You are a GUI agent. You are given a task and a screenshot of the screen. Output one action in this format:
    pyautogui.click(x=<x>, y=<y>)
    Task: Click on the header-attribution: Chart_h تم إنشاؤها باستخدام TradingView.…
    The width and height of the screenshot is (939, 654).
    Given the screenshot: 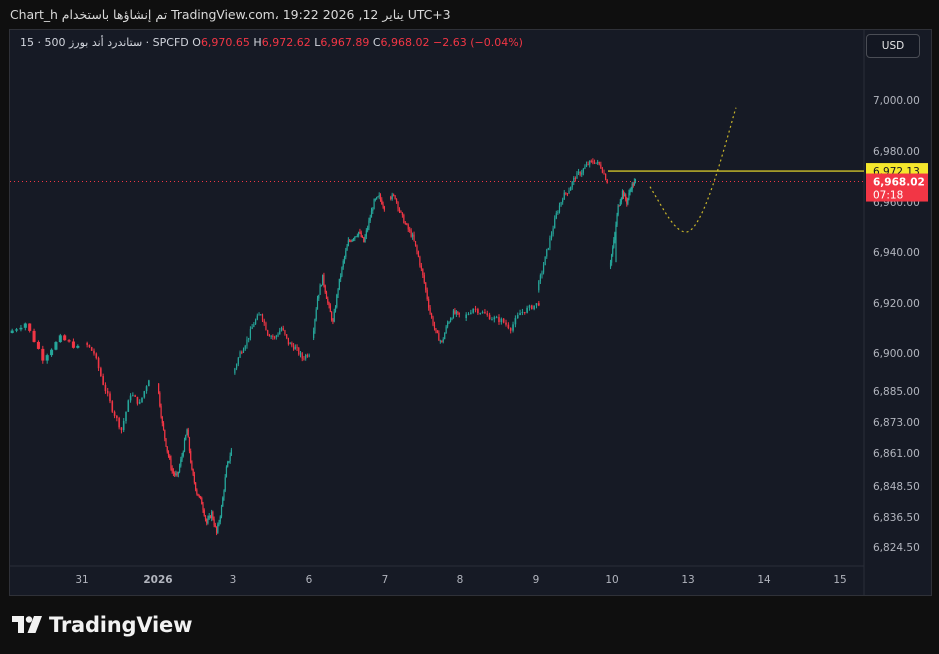 What is the action you would take?
    pyautogui.click(x=230, y=14)
    